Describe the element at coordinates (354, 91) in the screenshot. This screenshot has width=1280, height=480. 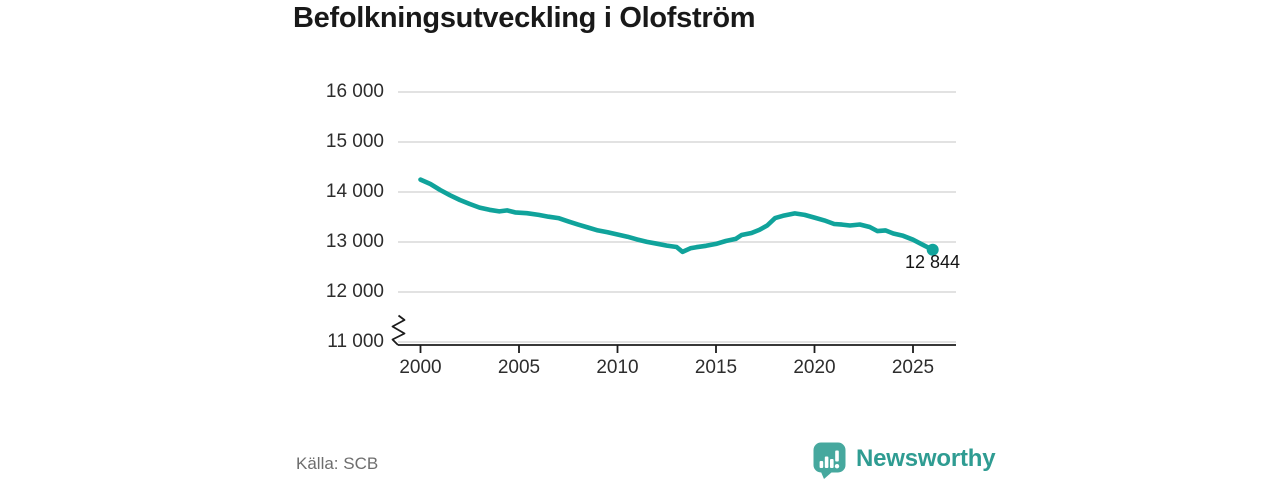
I see `y-tick-label: 16 000` at that location.